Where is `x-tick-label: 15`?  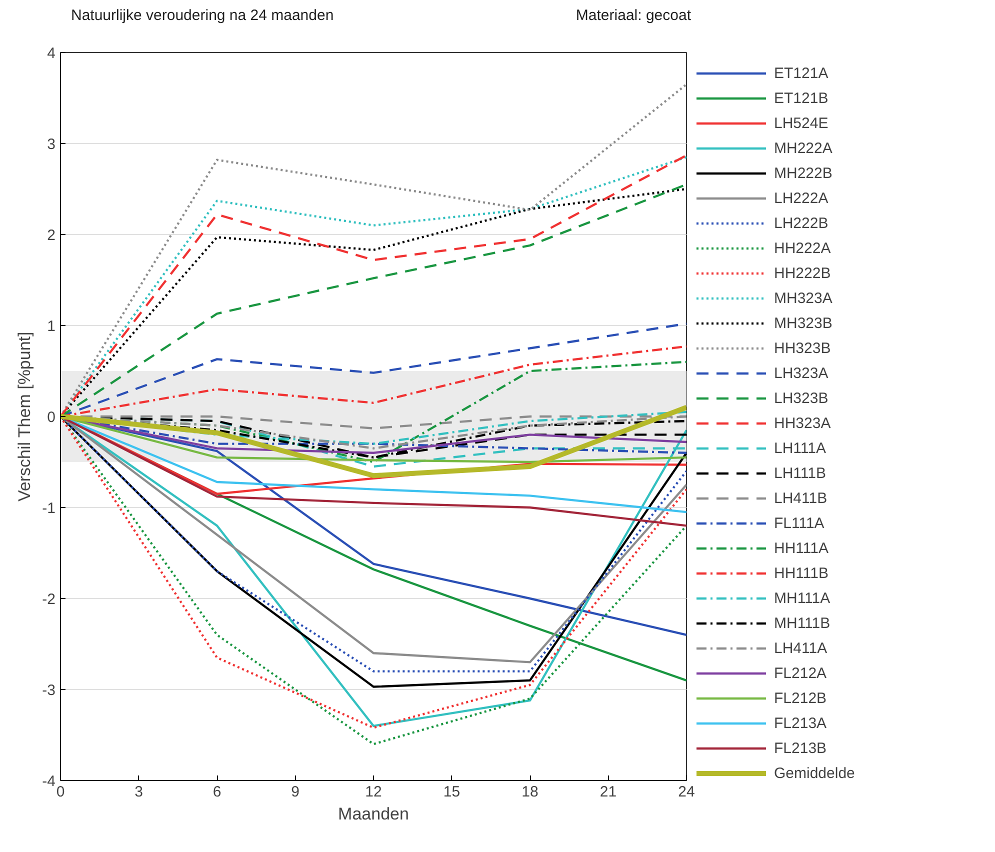
x-tick-label: 15 is located at coordinates (451, 792).